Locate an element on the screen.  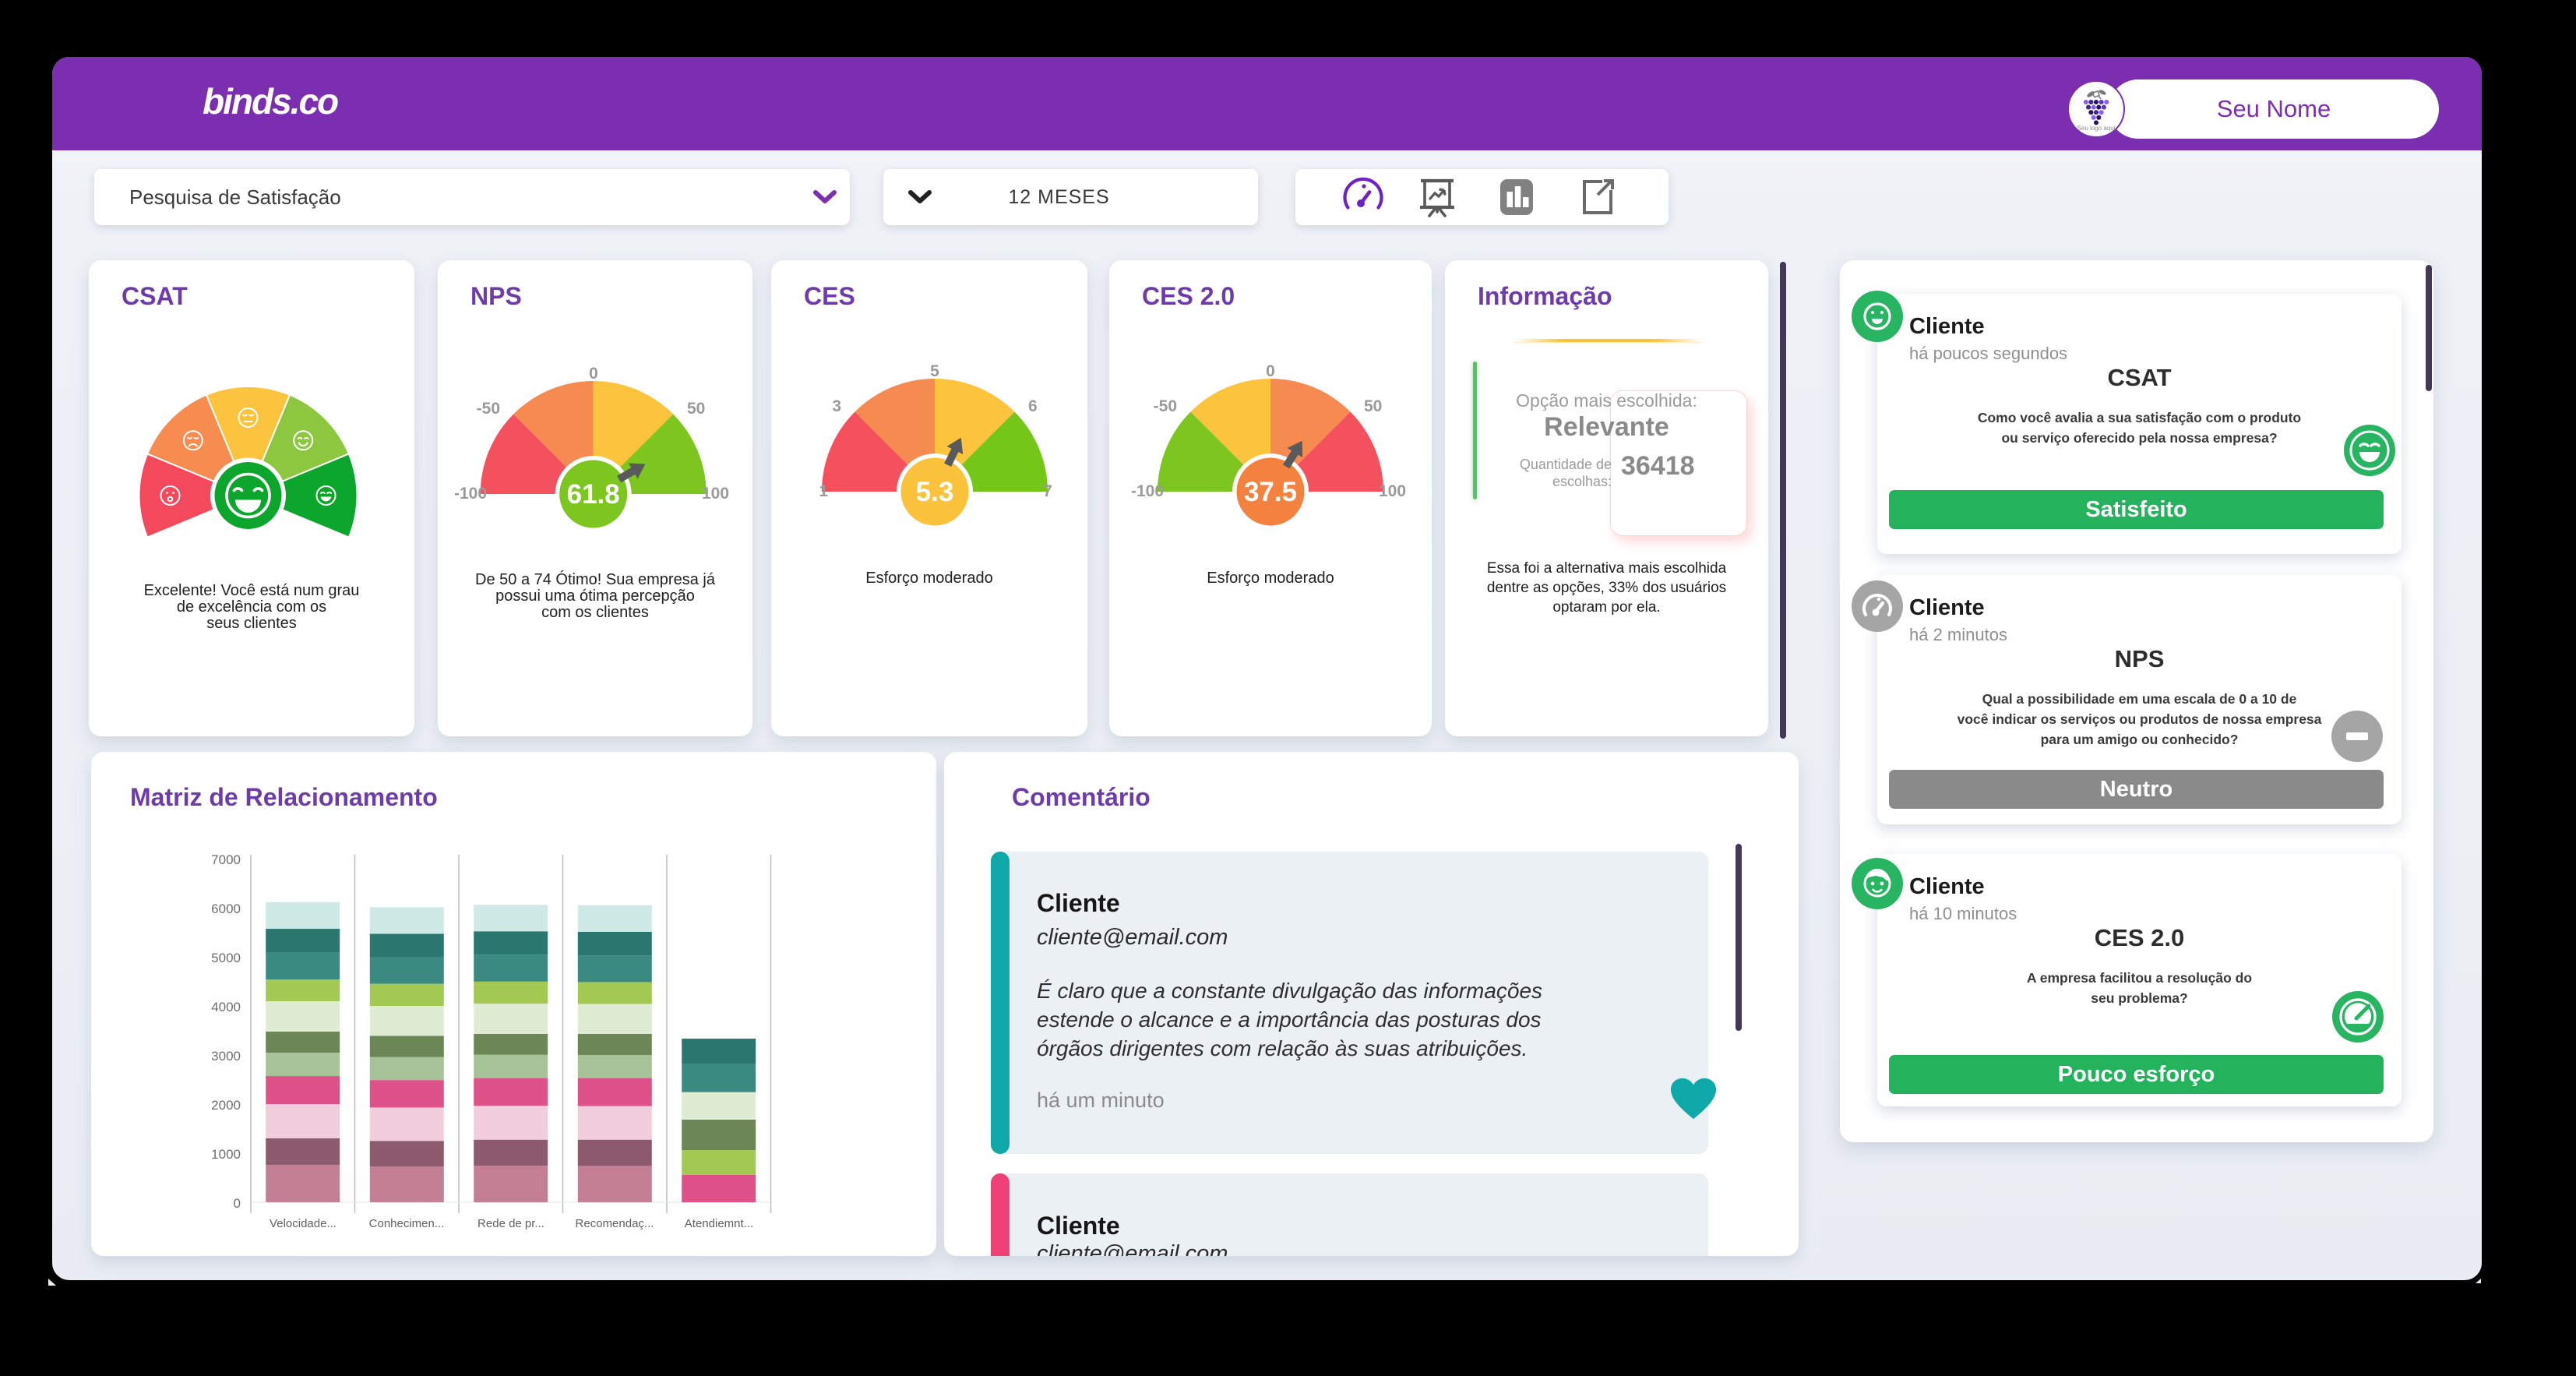
svg-text: 1000 is located at coordinates (226, 1154).